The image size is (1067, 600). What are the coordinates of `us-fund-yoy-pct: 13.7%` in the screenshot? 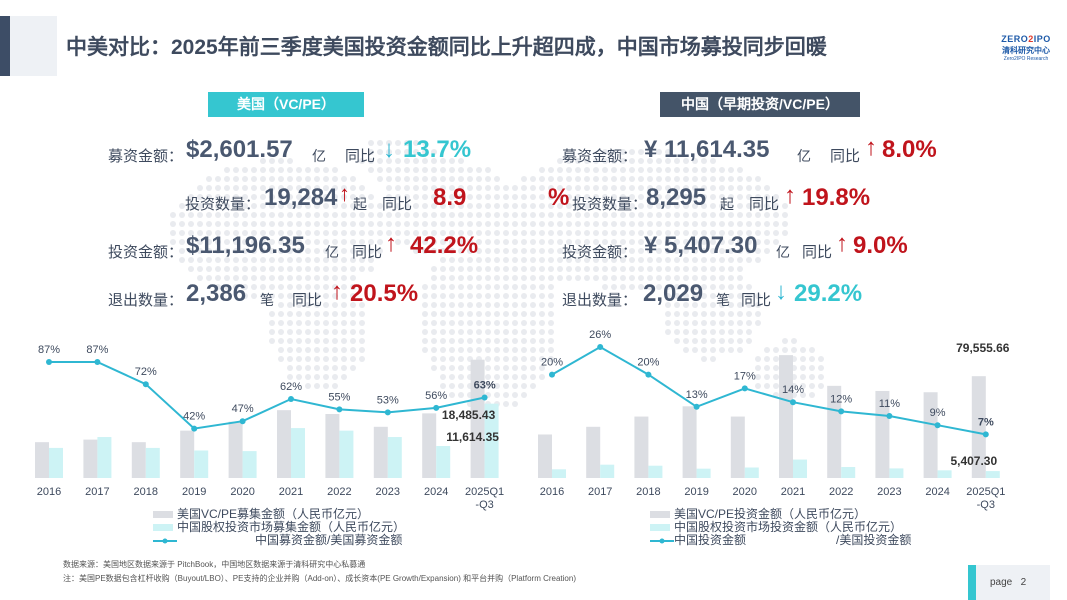 It's located at (437, 149).